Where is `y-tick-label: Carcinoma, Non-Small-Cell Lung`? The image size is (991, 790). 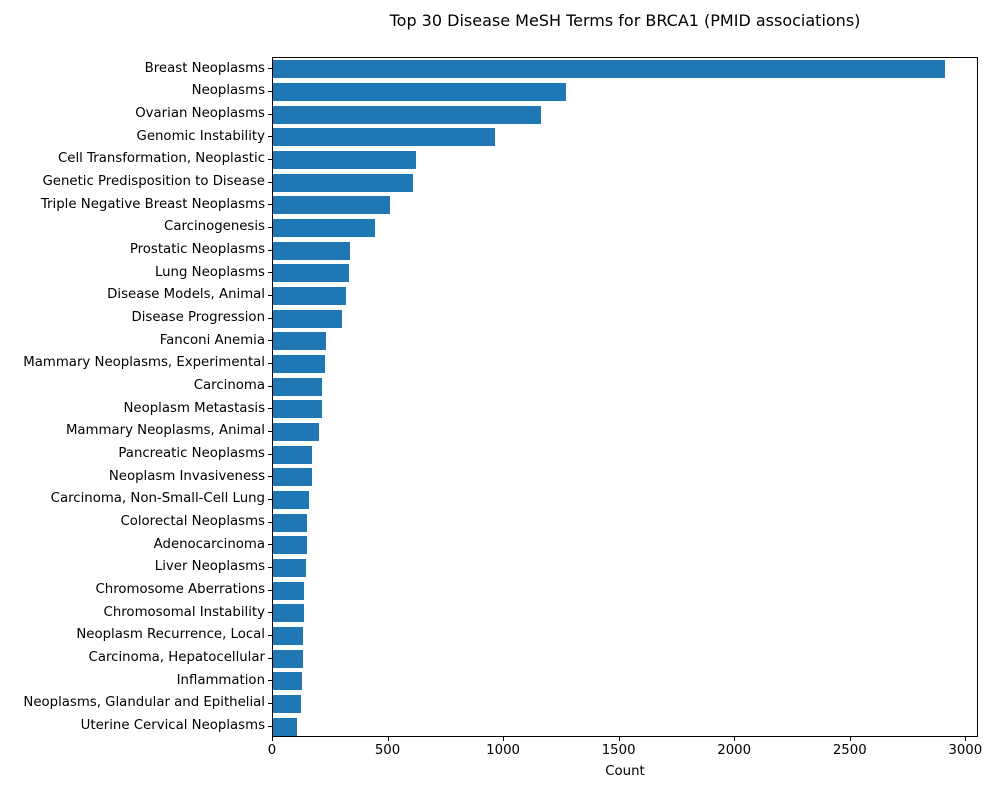
y-tick-label: Carcinoma, Non-Small-Cell Lung is located at coordinates (157, 499).